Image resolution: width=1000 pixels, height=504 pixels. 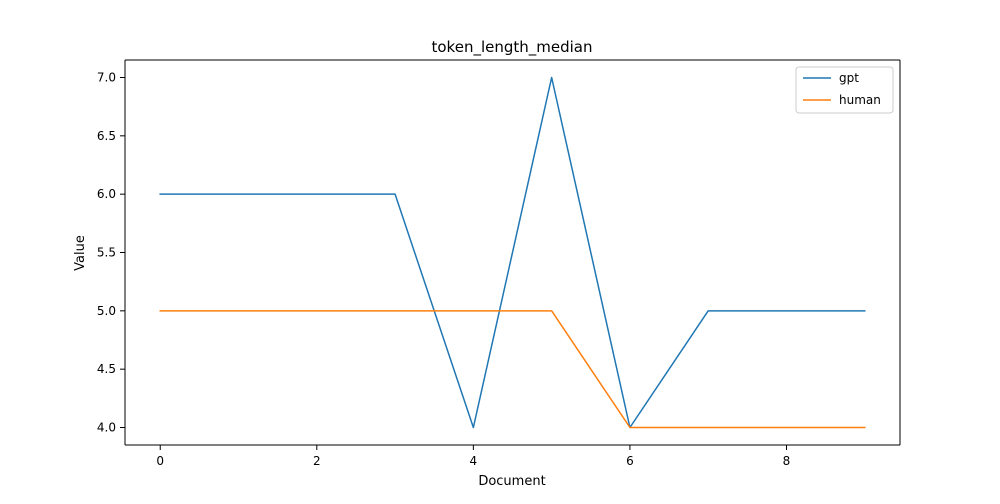 What do you see at coordinates (512, 47) in the screenshot?
I see `chart-title: token_length_median` at bounding box center [512, 47].